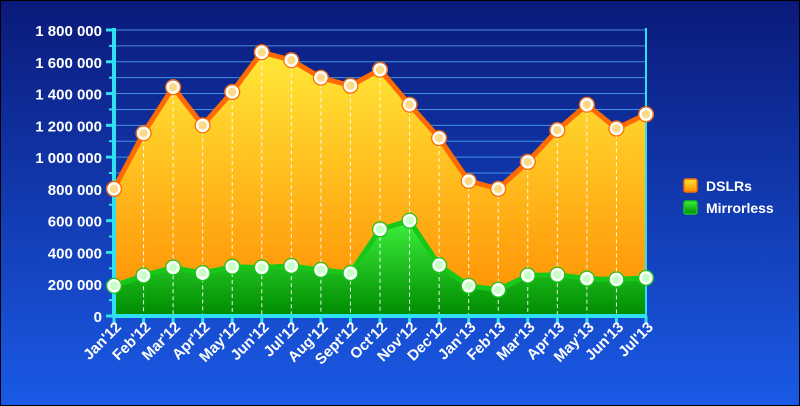 This screenshot has height=406, width=800. What do you see at coordinates (98, 317) in the screenshot?
I see `y-tick-label: 0` at bounding box center [98, 317].